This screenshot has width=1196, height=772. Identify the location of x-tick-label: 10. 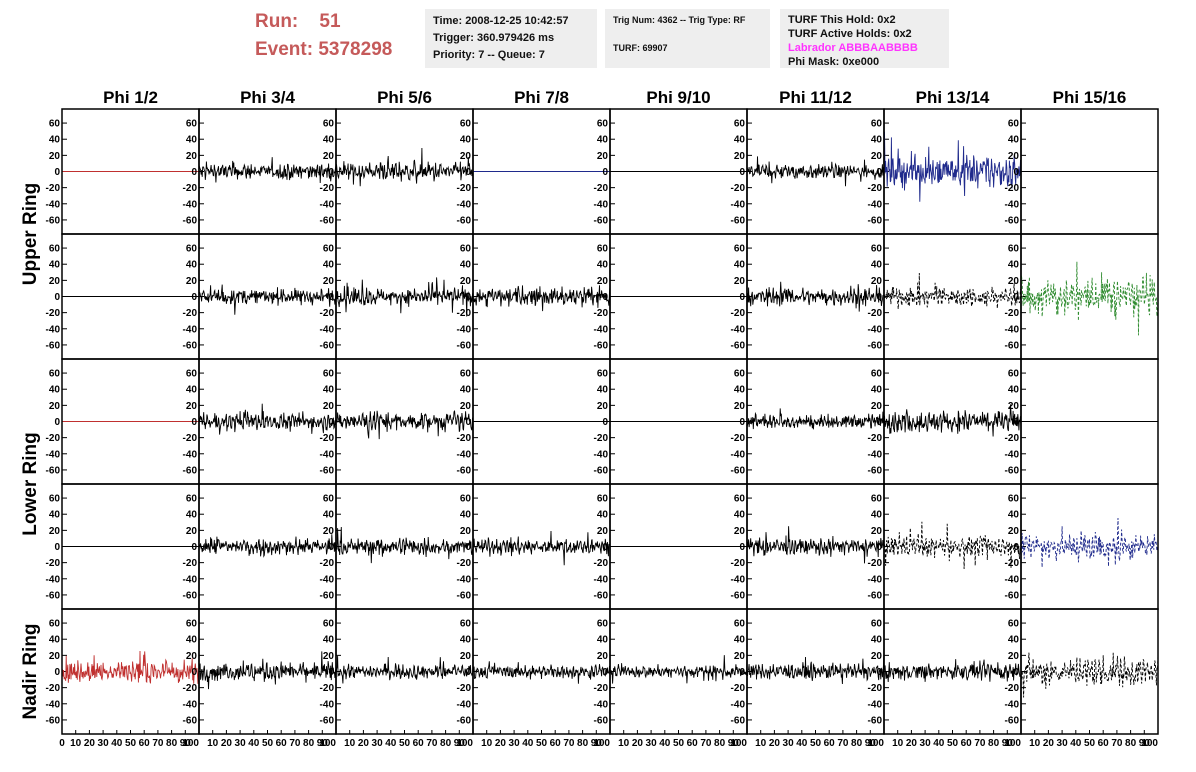
(624, 743).